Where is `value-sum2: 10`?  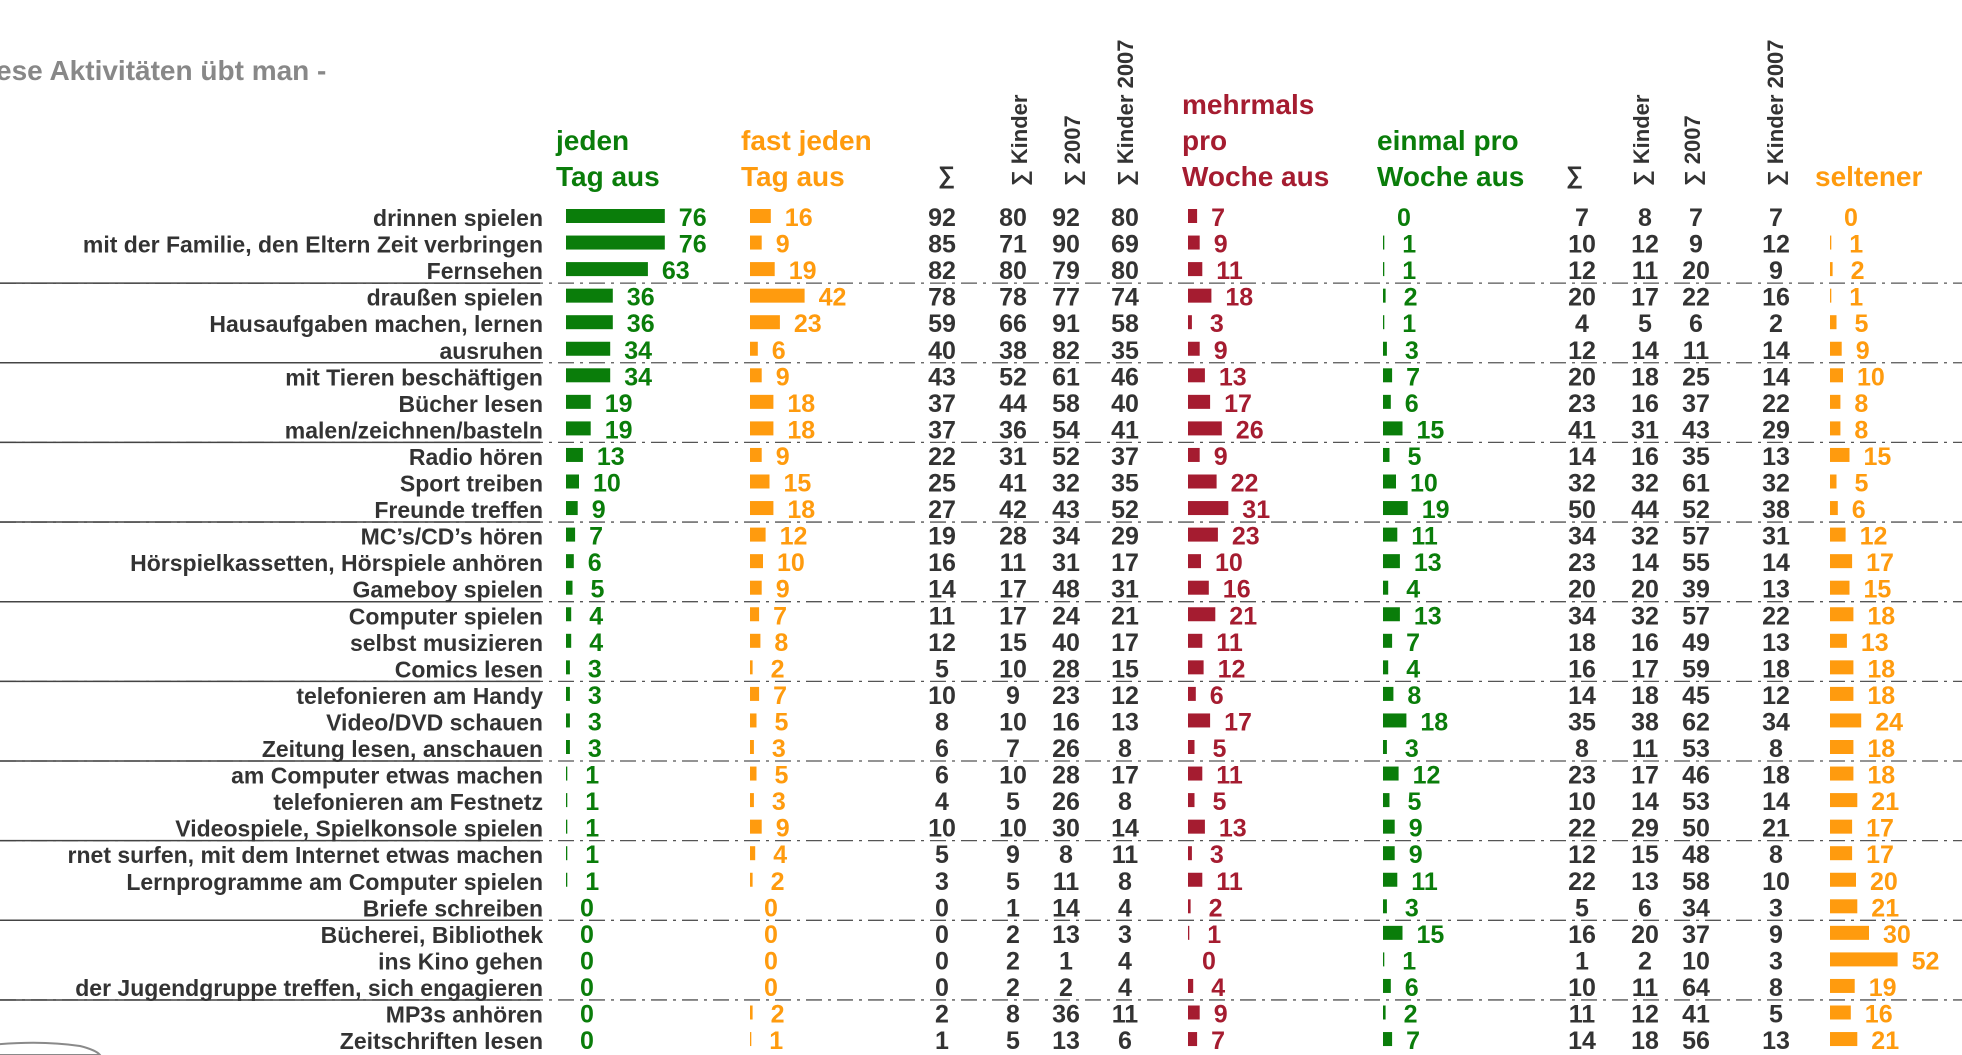
value-sum2: 10 is located at coordinates (1582, 802).